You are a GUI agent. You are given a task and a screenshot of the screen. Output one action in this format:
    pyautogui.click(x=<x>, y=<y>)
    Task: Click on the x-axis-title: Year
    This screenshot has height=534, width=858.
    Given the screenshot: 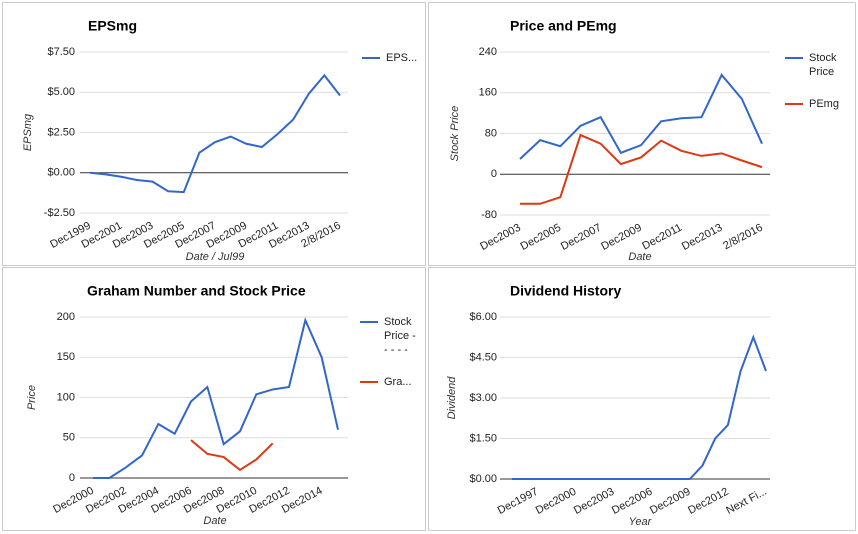 What is the action you would take?
    pyautogui.click(x=641, y=522)
    